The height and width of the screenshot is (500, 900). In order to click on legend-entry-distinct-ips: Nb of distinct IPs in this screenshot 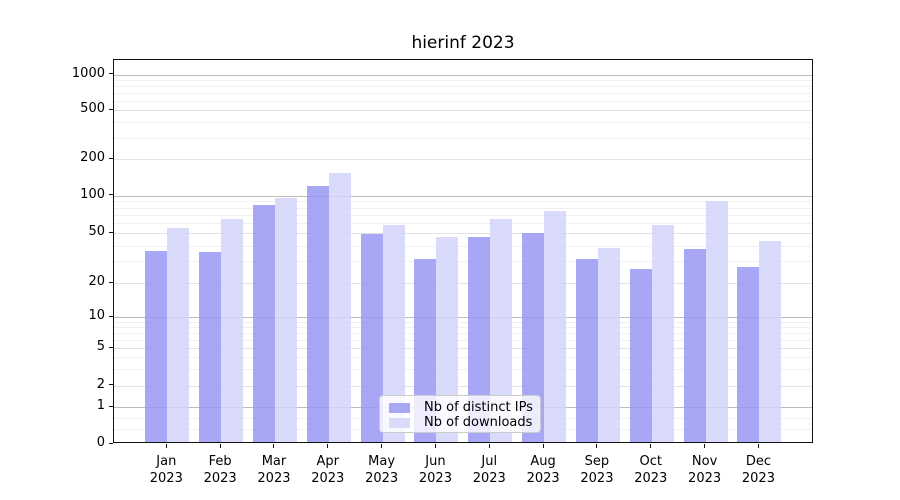, I will do `click(461, 407)`.